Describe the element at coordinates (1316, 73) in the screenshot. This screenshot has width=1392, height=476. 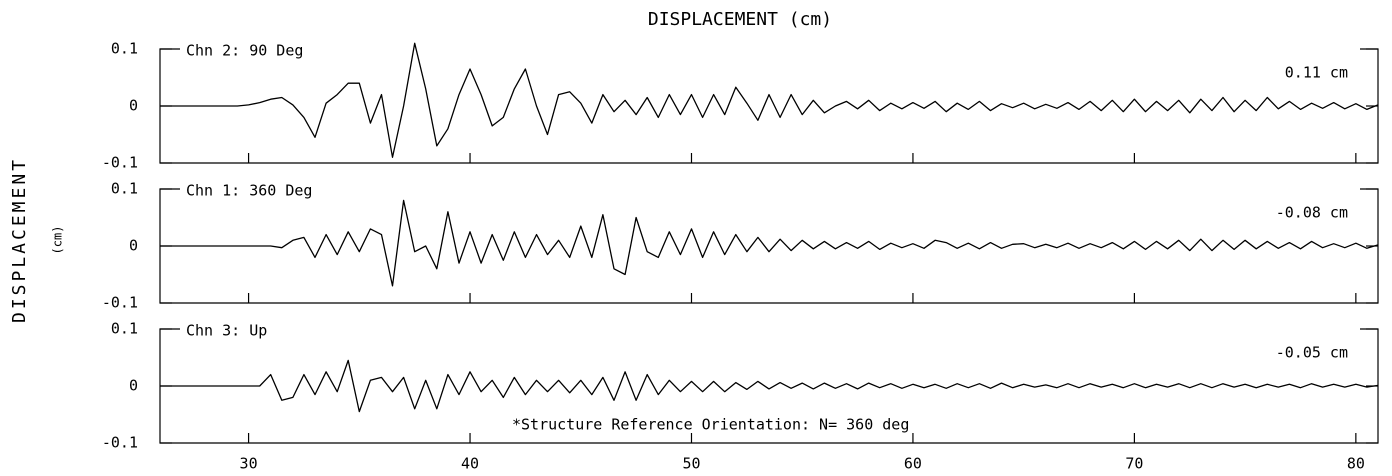
I see `peak-label: 0.11 cm` at that location.